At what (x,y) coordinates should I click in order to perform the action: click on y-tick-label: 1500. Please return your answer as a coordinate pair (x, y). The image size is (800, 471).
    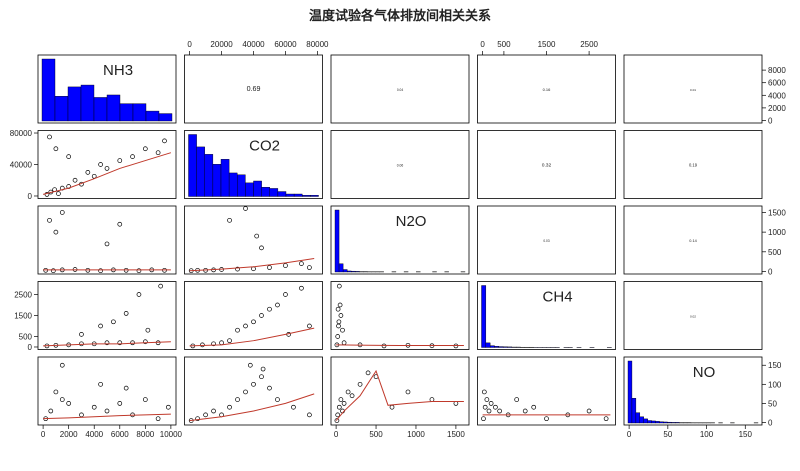
    Looking at the image, I should click on (23, 316).